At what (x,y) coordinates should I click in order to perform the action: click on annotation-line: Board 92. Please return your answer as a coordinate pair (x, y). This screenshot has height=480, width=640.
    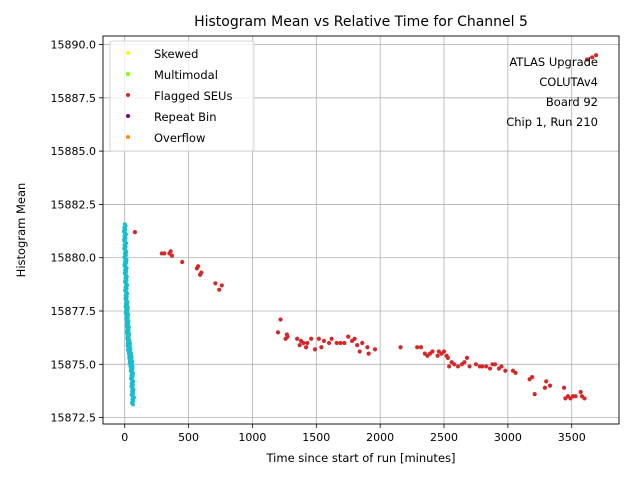
    Looking at the image, I should click on (572, 102).